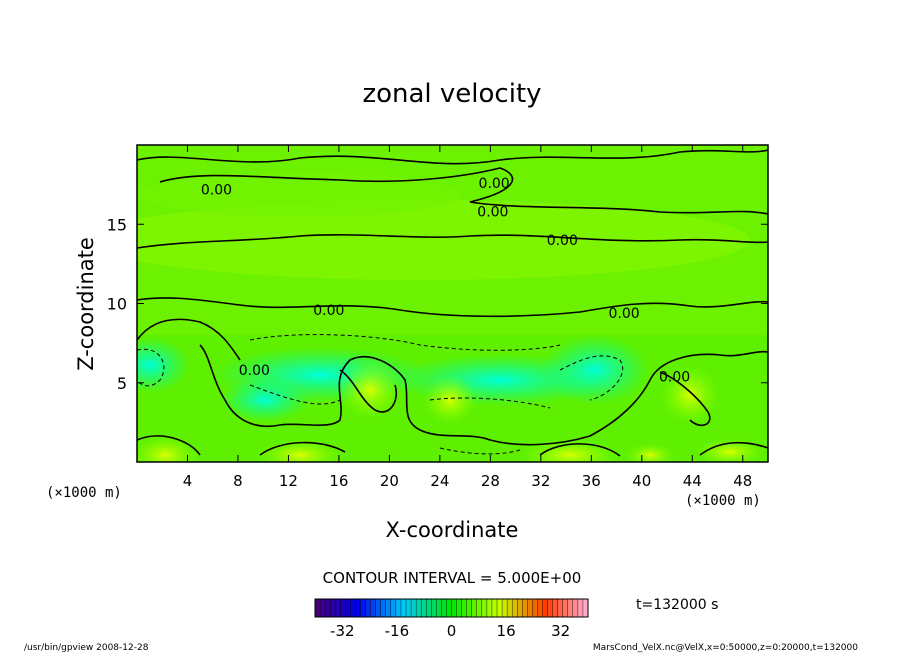  Describe the element at coordinates (692, 481) in the screenshot. I see `x-tick-label: 44` at that location.